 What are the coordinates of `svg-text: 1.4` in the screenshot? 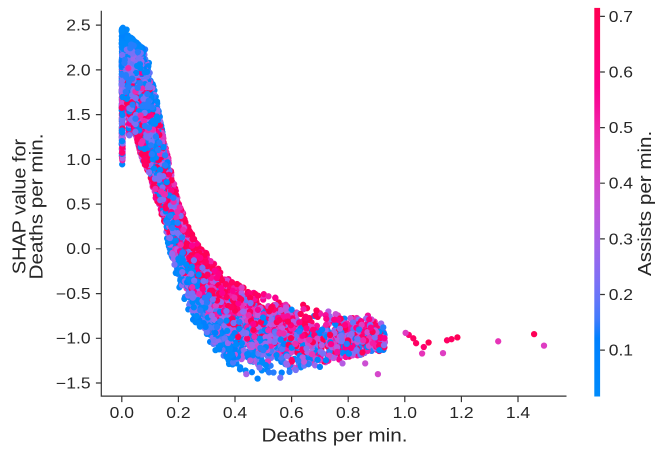 It's located at (518, 413).